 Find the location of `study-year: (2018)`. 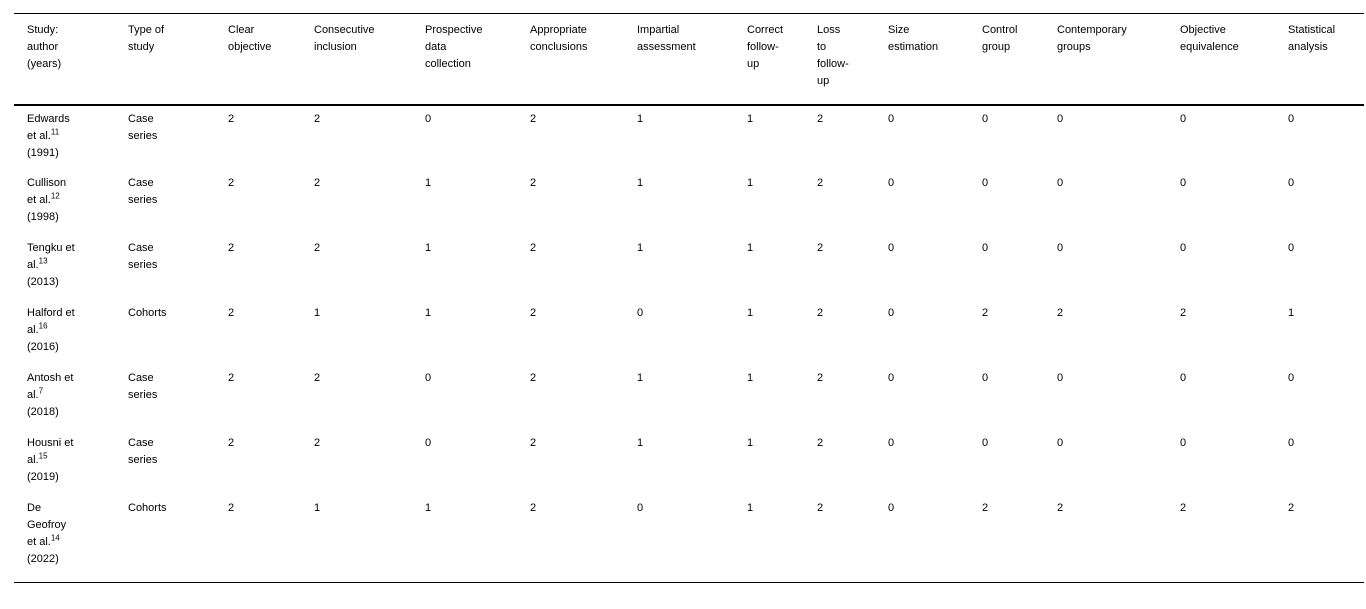

study-year: (2018) is located at coordinates (43, 412).